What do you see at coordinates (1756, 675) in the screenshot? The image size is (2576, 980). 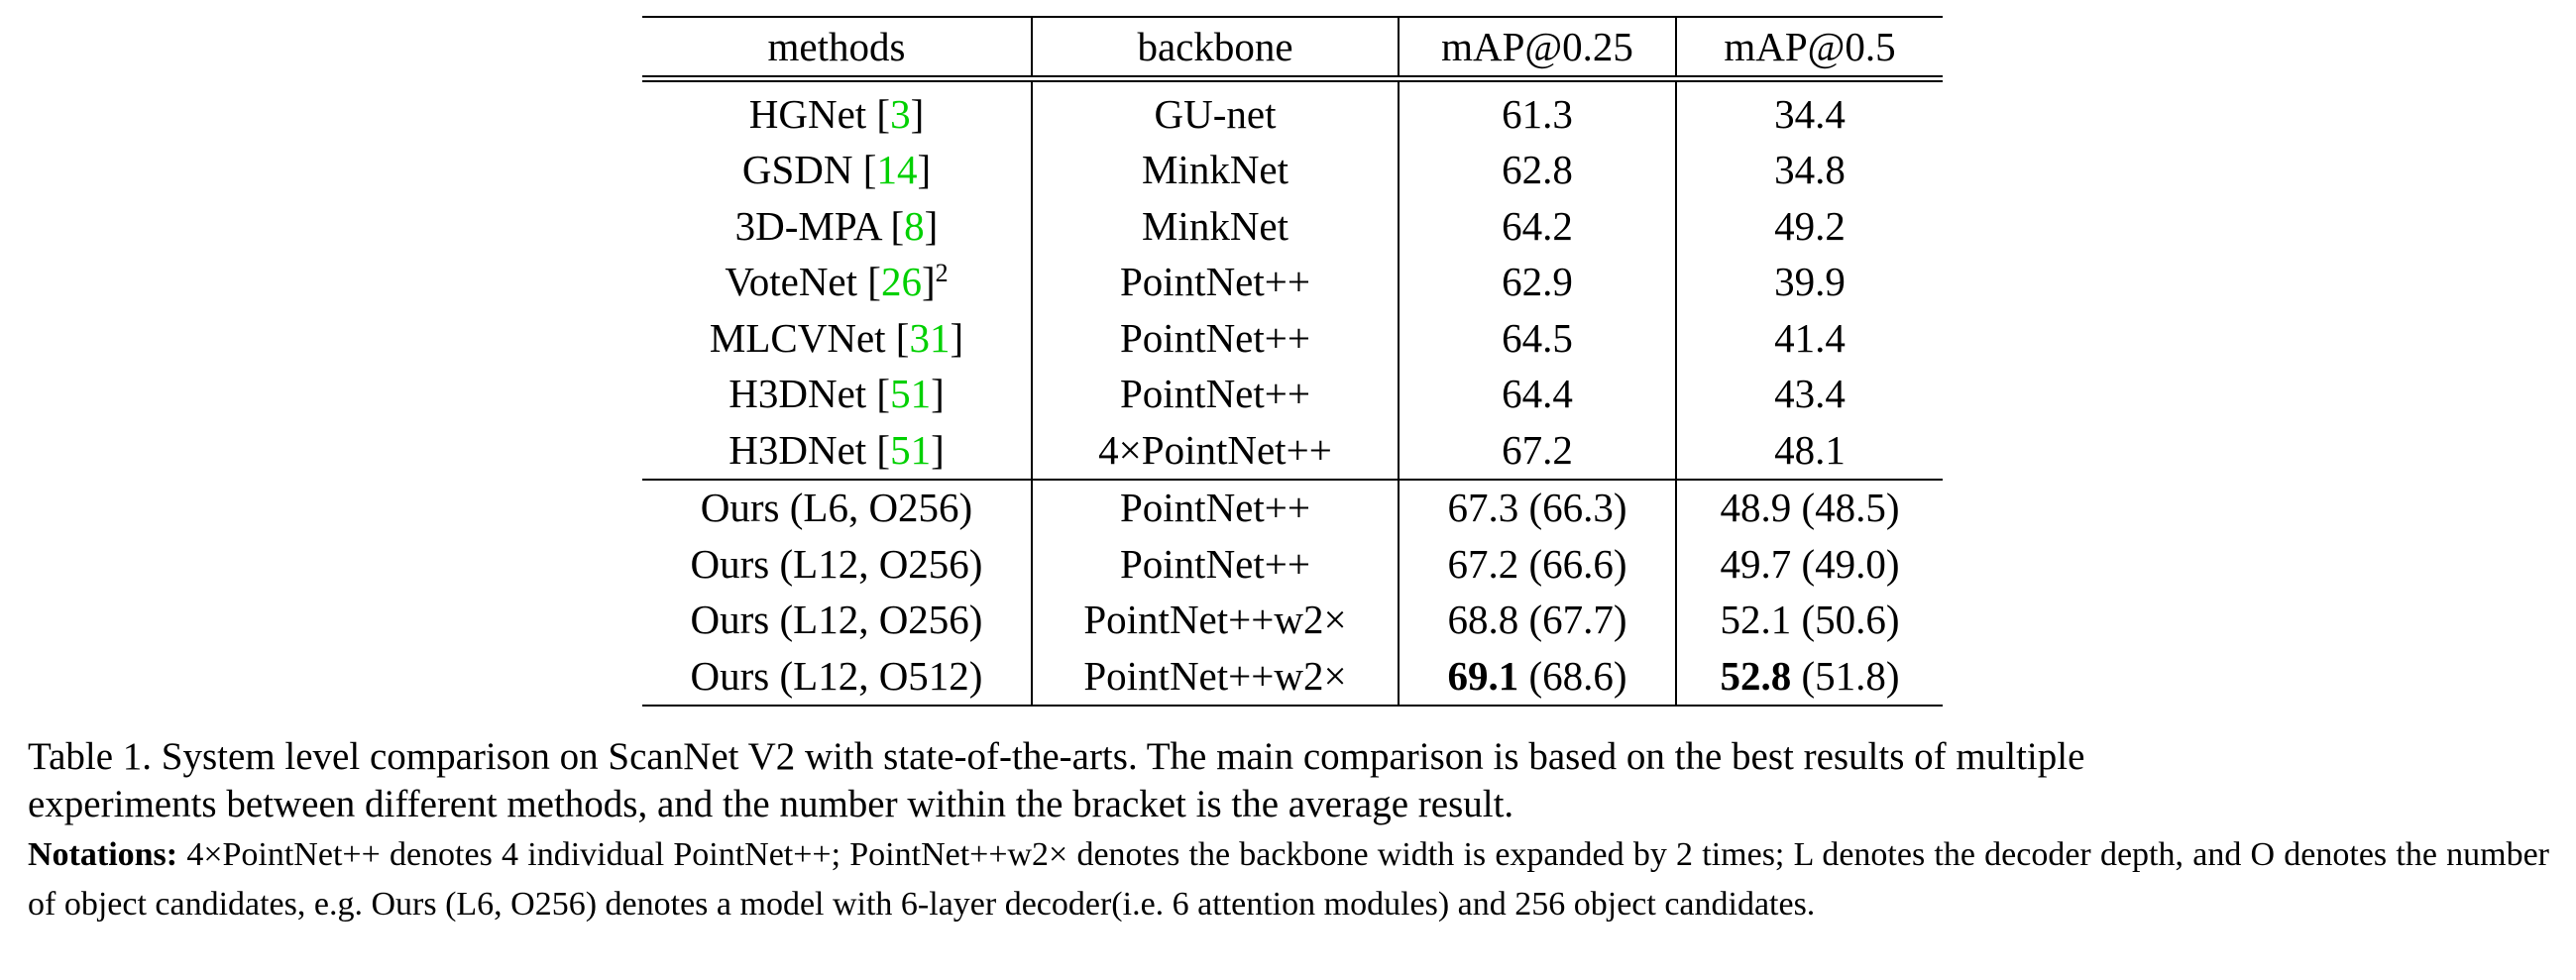 I see `map50-best-value: 52.8` at bounding box center [1756, 675].